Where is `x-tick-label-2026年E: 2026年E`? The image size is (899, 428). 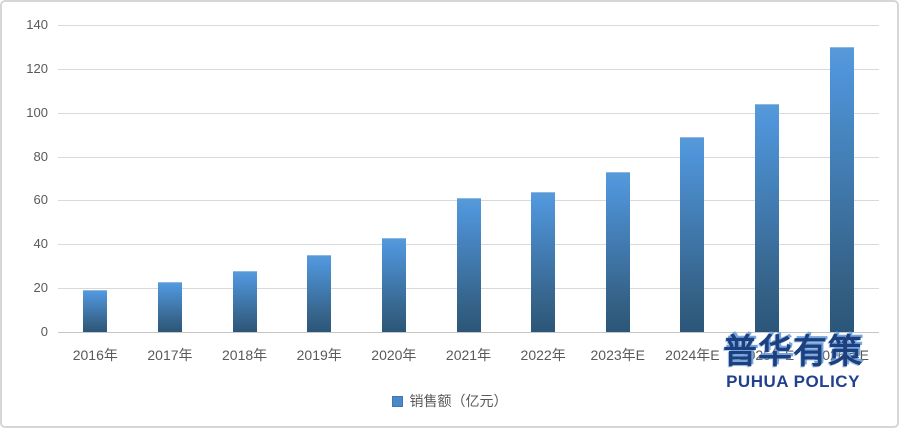 x-tick-label-2026年E: 2026年E is located at coordinates (841, 355).